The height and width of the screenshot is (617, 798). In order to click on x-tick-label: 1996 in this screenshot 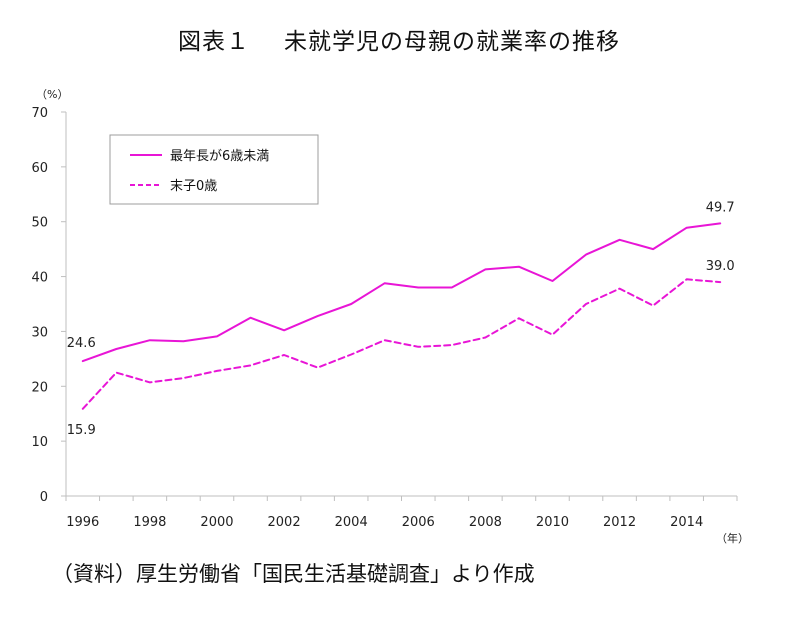, I will do `click(82, 522)`.